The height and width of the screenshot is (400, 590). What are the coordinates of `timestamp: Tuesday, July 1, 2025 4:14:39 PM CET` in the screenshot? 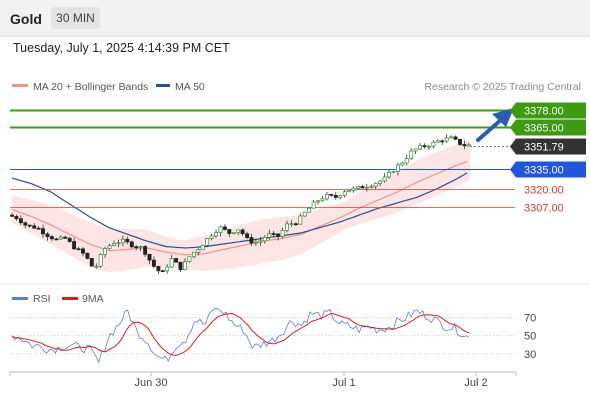 It's located at (121, 48).